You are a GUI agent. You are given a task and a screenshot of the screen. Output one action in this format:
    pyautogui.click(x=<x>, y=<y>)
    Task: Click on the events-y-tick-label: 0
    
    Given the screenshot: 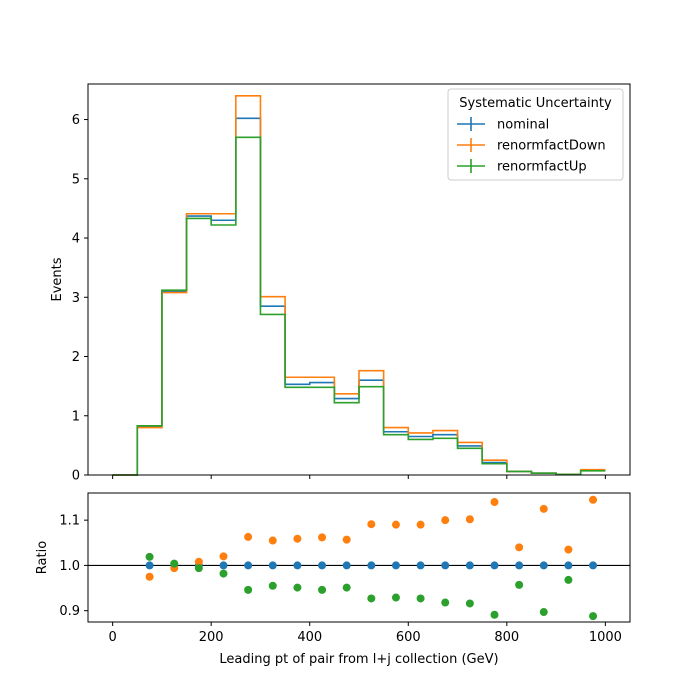 What is the action you would take?
    pyautogui.click(x=76, y=476)
    